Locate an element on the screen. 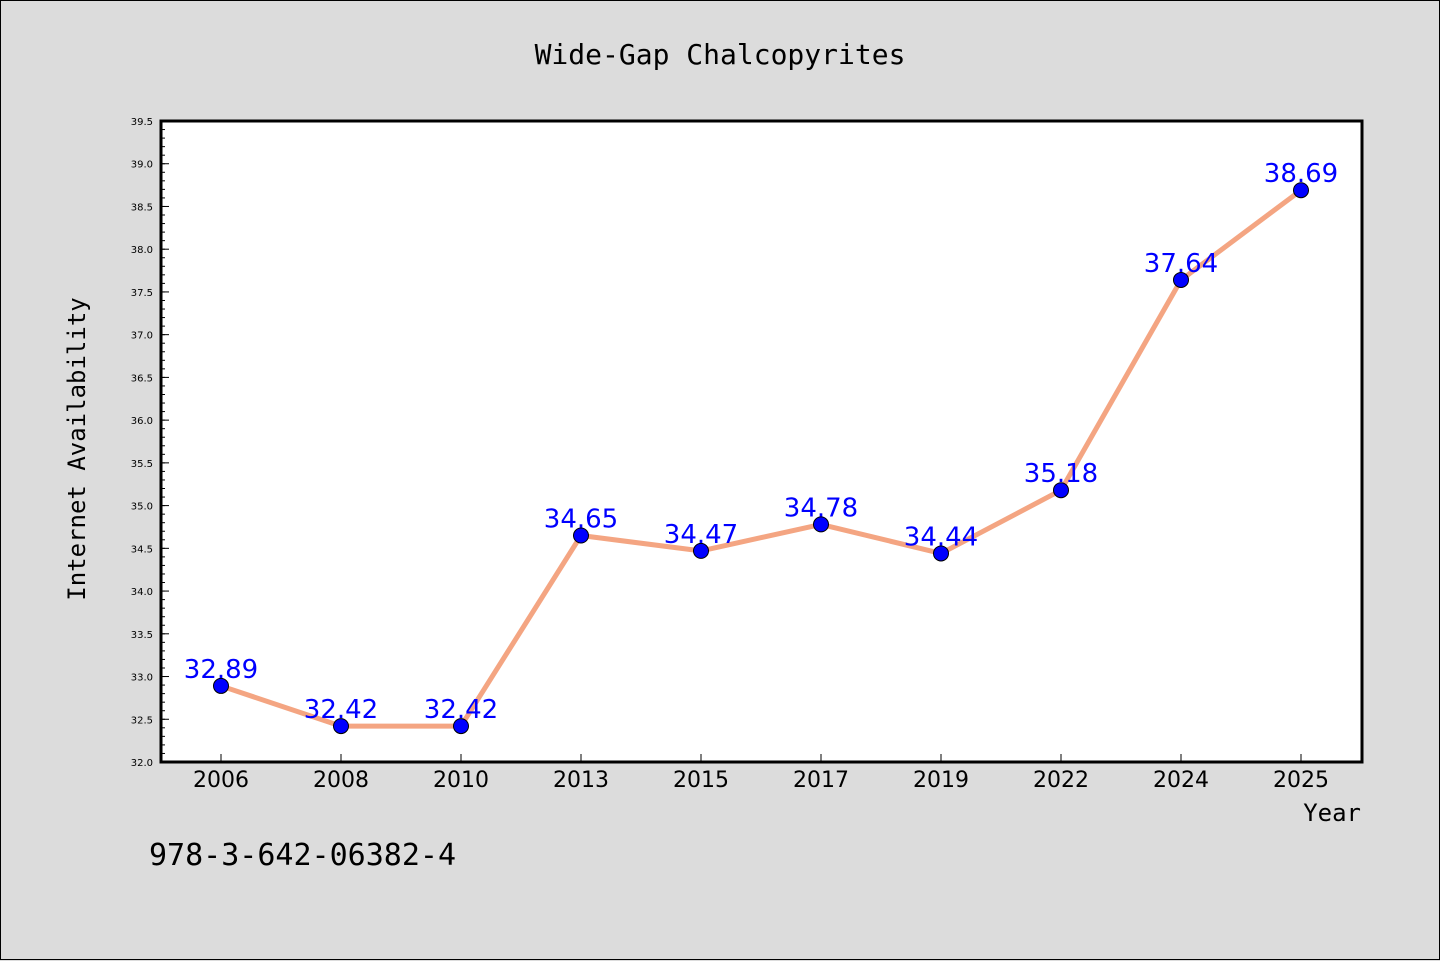  y-tick-label: 34.0 is located at coordinates (142, 592).